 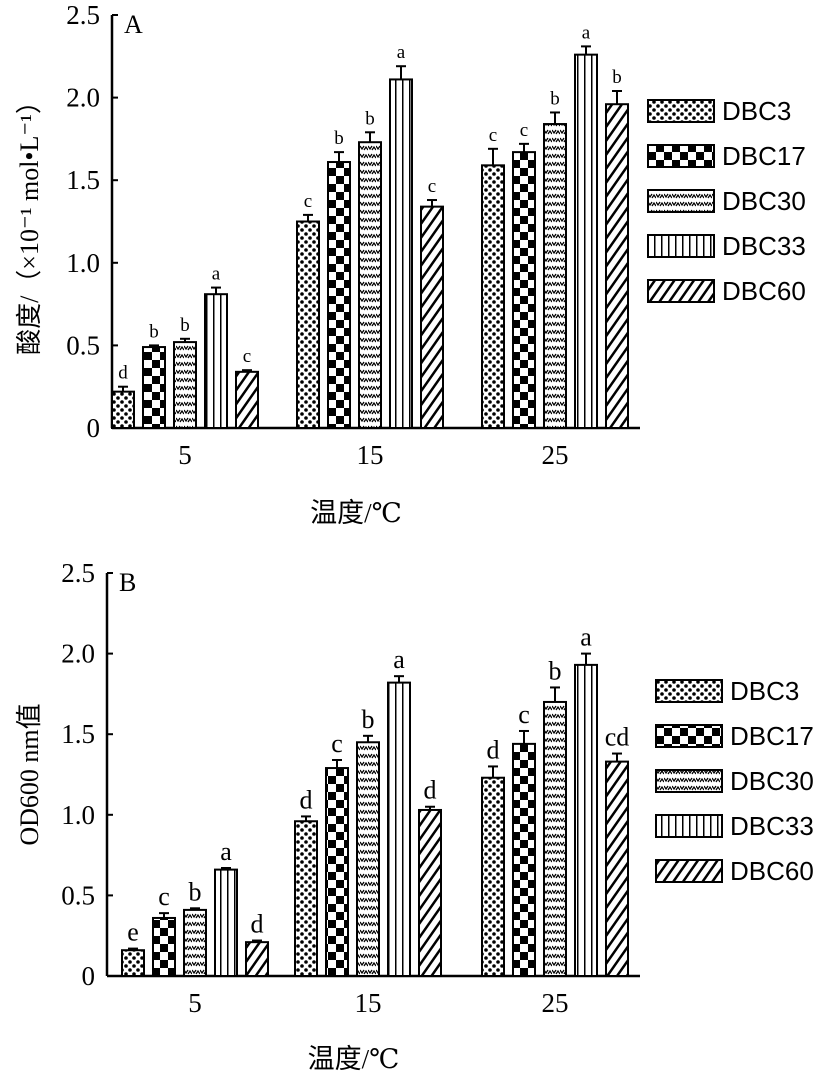 What do you see at coordinates (617, 737) in the screenshot?
I see `significance-letter: cd` at bounding box center [617, 737].